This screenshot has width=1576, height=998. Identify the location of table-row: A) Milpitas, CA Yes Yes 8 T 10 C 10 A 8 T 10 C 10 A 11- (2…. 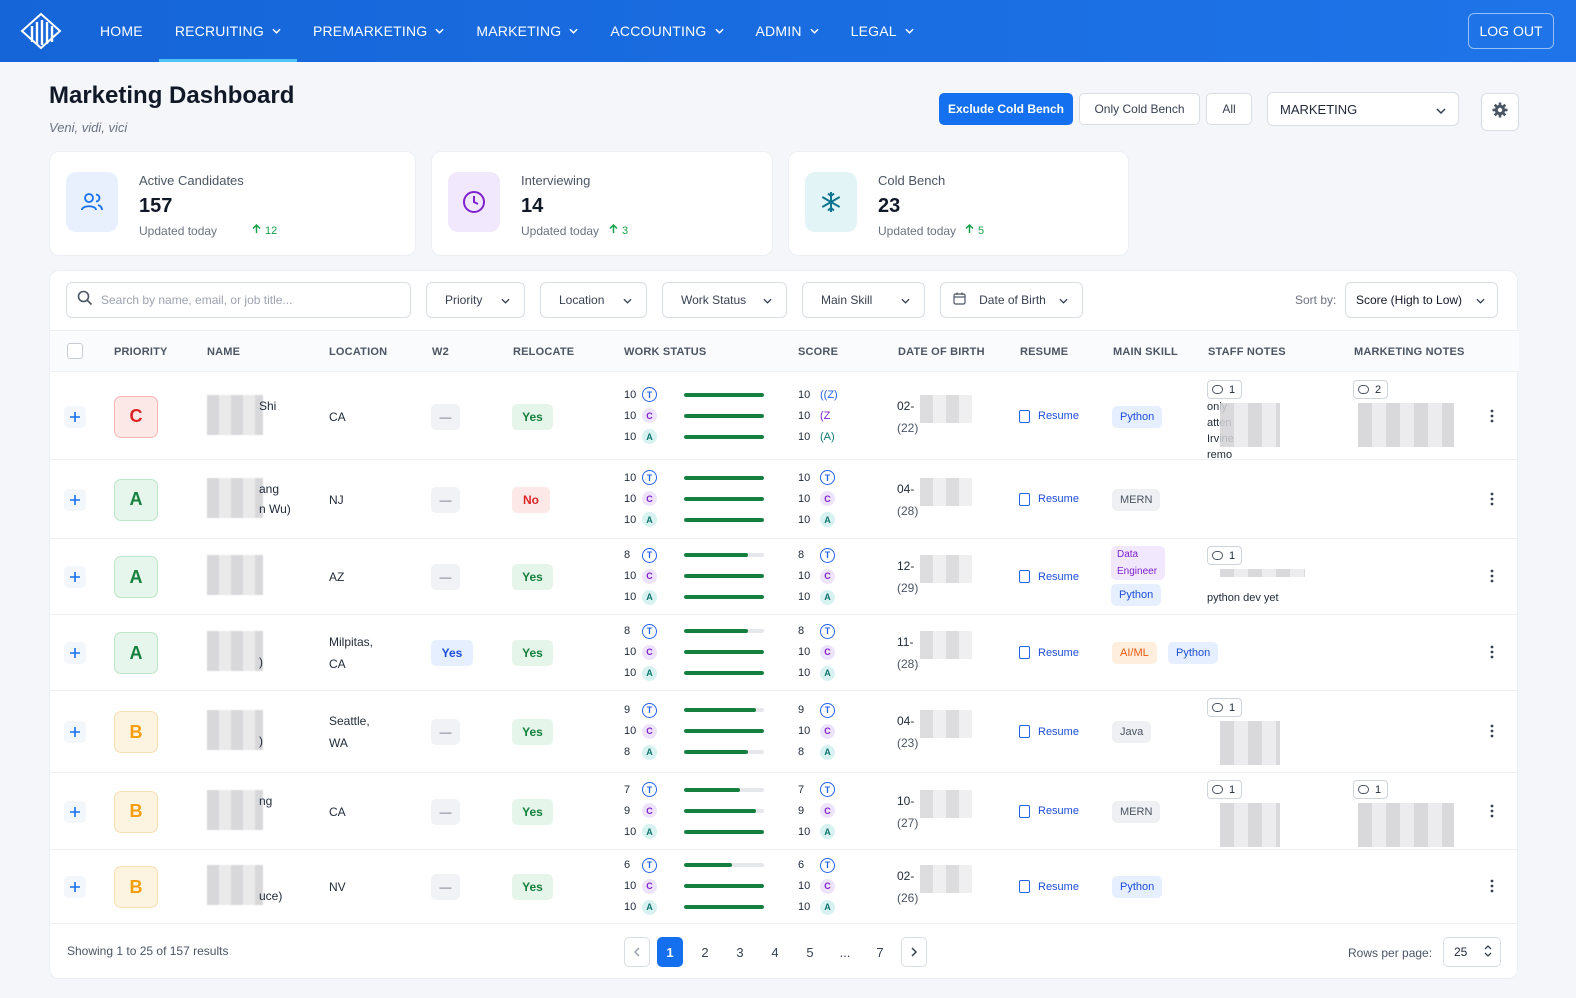
(784, 653).